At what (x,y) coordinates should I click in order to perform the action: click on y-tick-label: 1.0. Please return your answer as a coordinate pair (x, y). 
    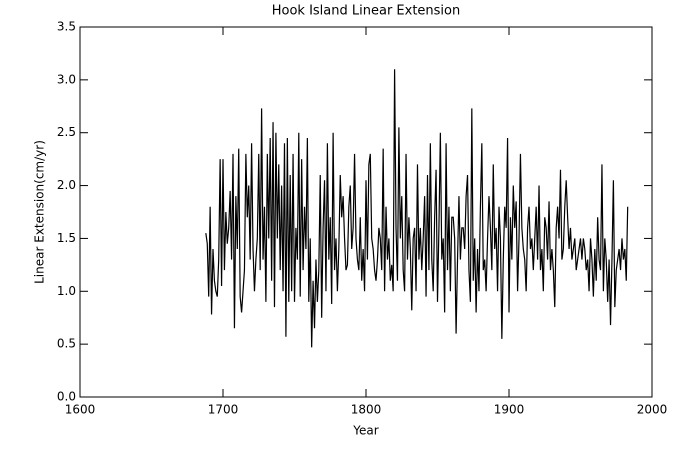
    Looking at the image, I should click on (66, 291).